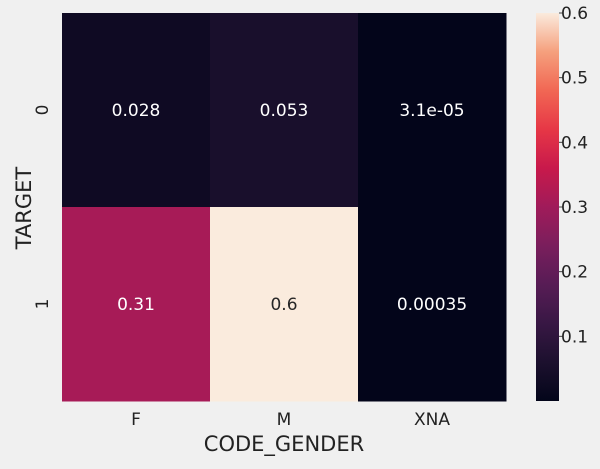 The height and width of the screenshot is (469, 600). What do you see at coordinates (43, 304) in the screenshot?
I see `y-tick-label: 1` at bounding box center [43, 304].